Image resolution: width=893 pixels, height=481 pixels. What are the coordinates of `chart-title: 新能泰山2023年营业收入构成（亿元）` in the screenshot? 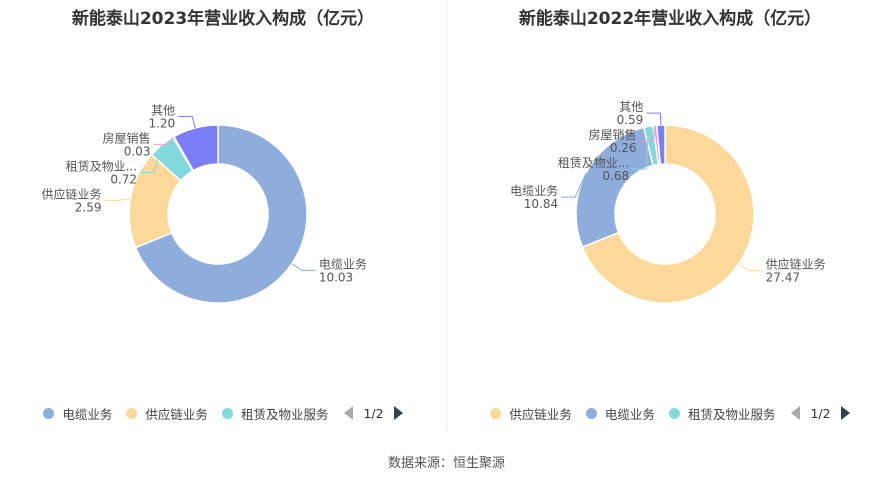 It's located at (223, 19).